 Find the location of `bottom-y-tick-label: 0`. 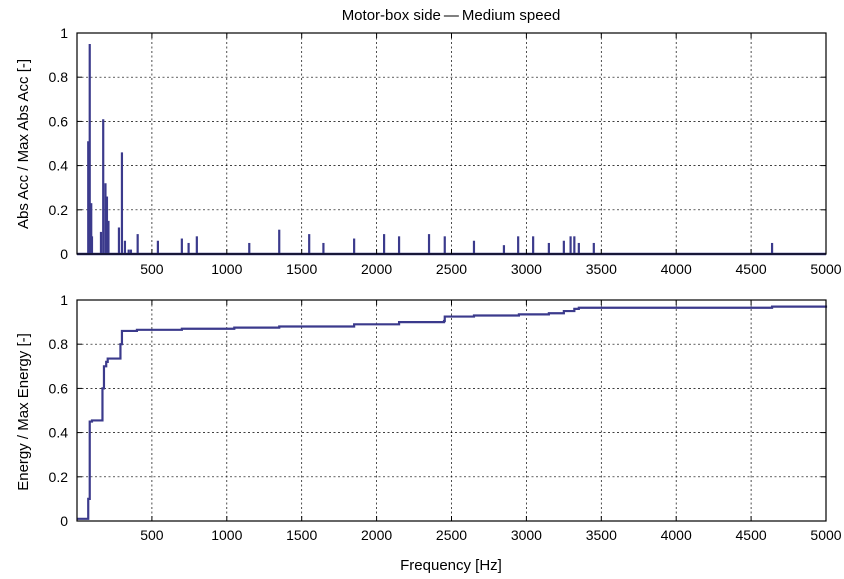

bottom-y-tick-label: 0 is located at coordinates (64, 521).